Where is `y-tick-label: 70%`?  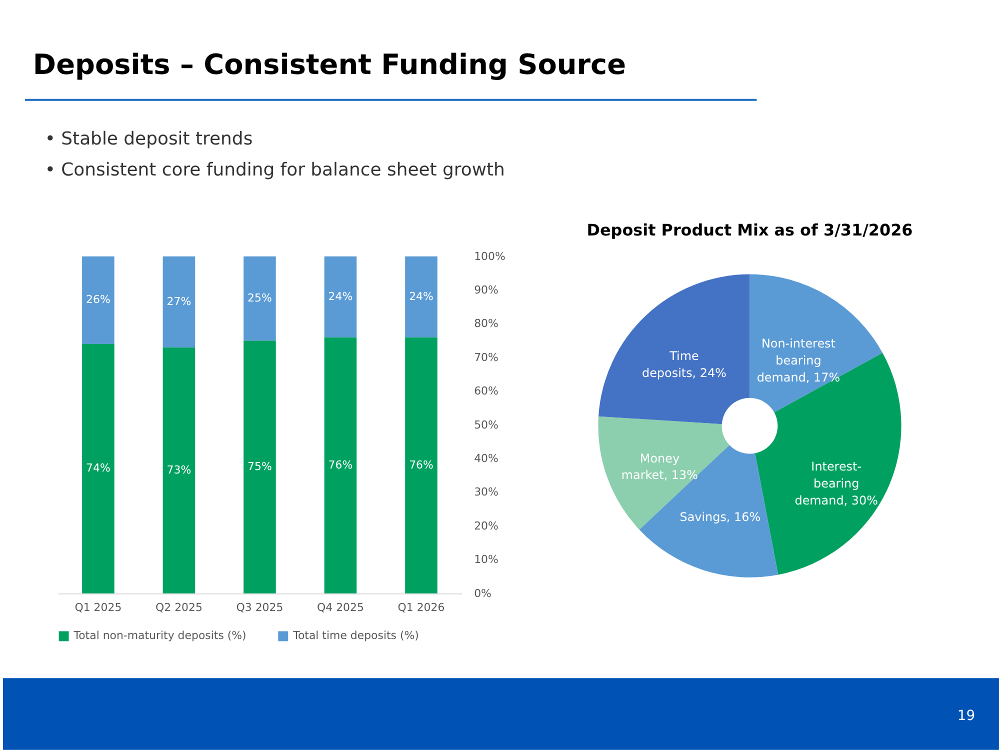 y-tick-label: 70% is located at coordinates (486, 357).